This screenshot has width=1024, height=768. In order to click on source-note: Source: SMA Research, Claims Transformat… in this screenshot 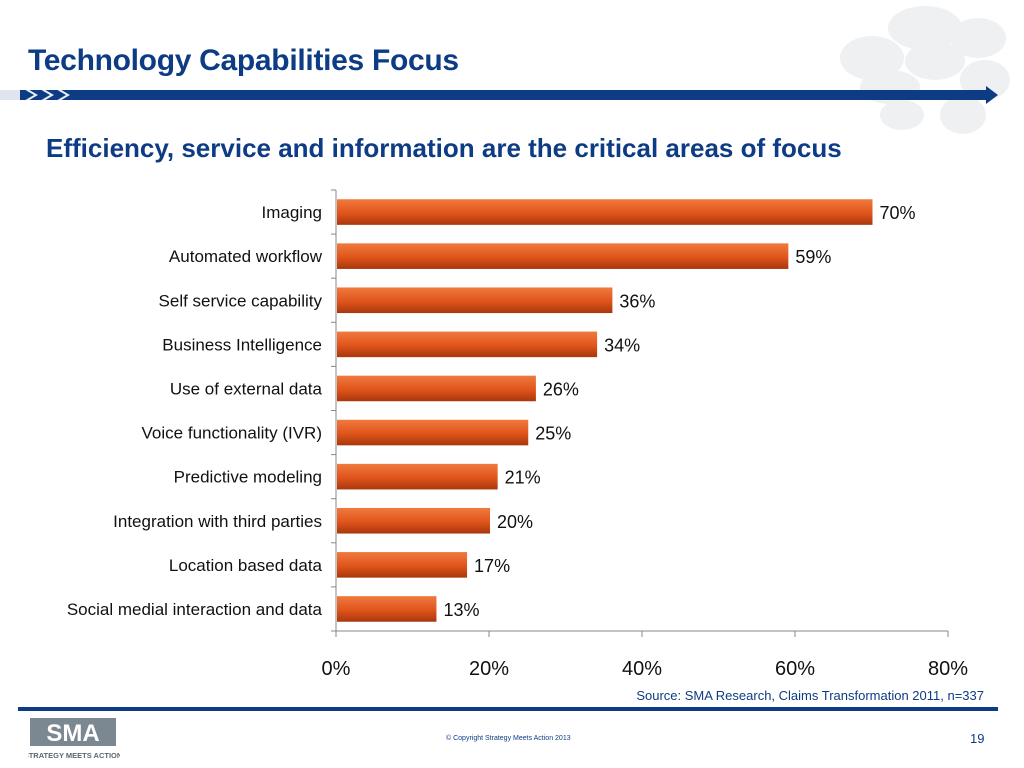, I will do `click(810, 695)`.